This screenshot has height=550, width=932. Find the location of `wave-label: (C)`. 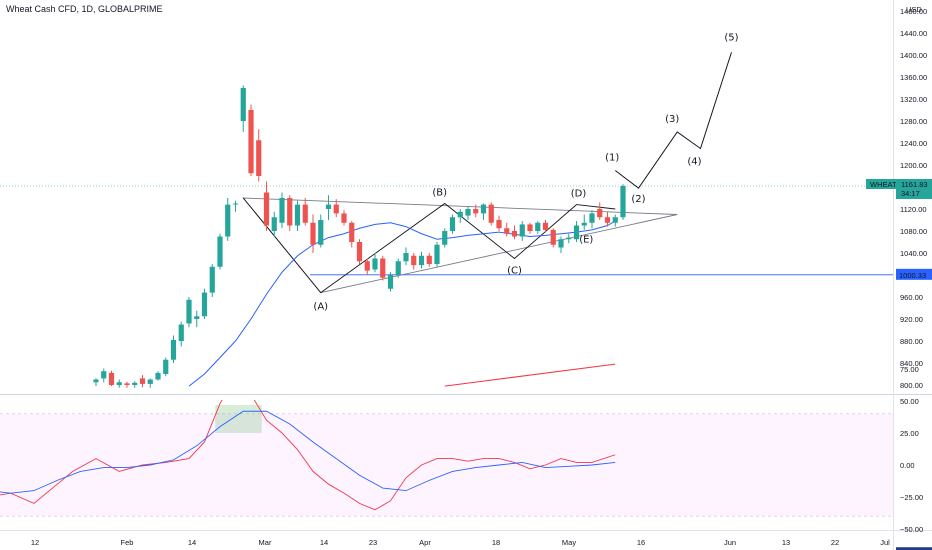

wave-label: (C) is located at coordinates (514, 271).